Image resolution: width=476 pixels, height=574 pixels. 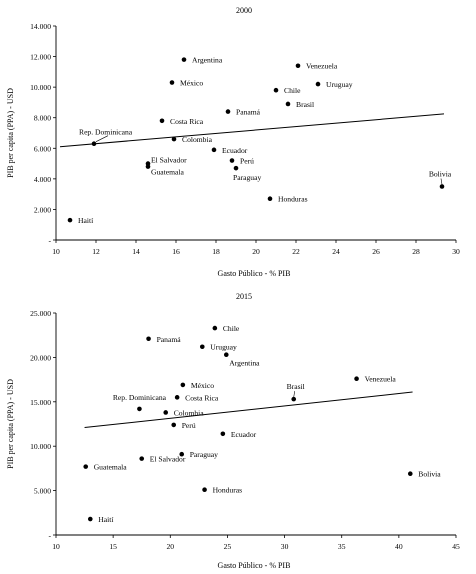 What do you see at coordinates (42, 118) in the screenshot?
I see `y-tick-label: 8.000` at bounding box center [42, 118].